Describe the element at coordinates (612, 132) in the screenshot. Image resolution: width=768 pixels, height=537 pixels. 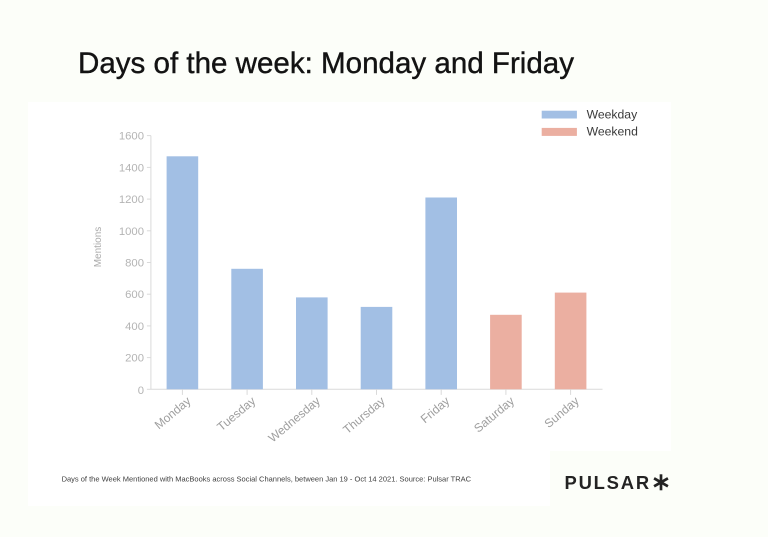
I see `svg-text: Weekend` at that location.